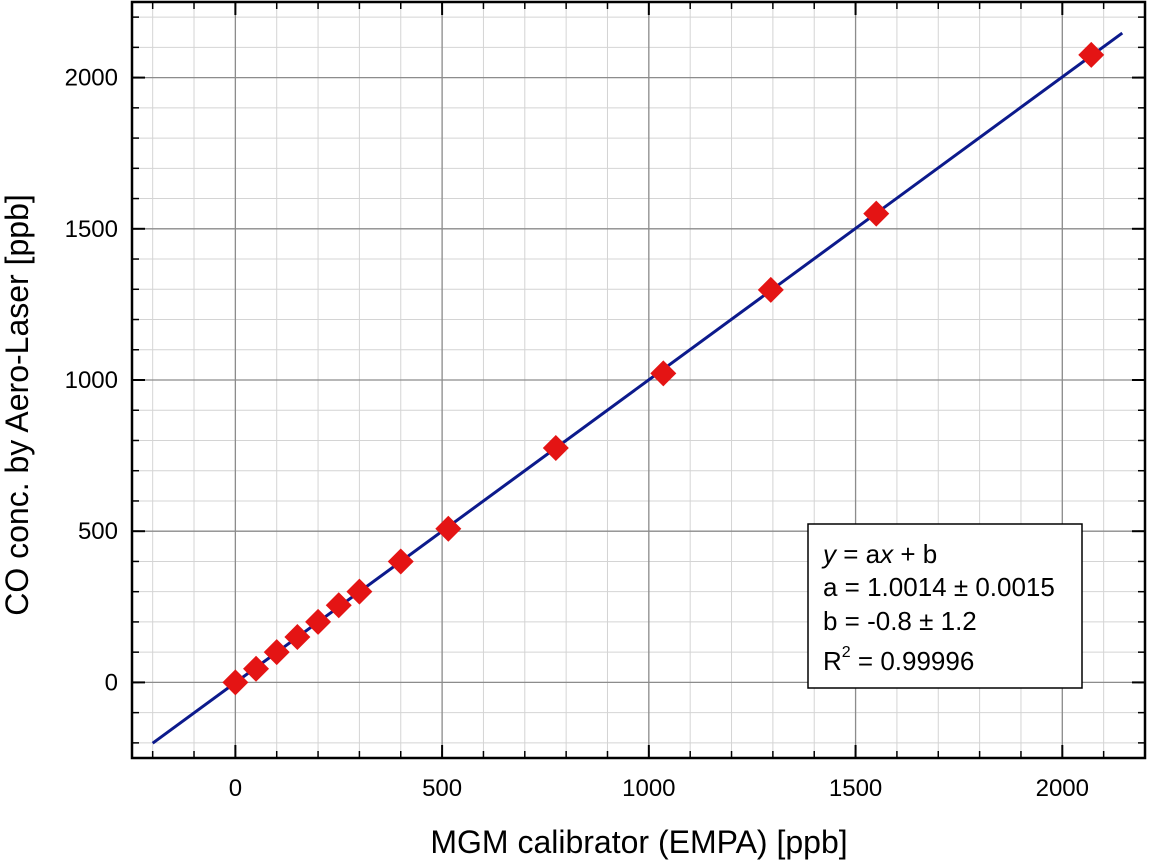  What do you see at coordinates (829, 554) in the screenshot?
I see `fit-equation-y: y` at bounding box center [829, 554].